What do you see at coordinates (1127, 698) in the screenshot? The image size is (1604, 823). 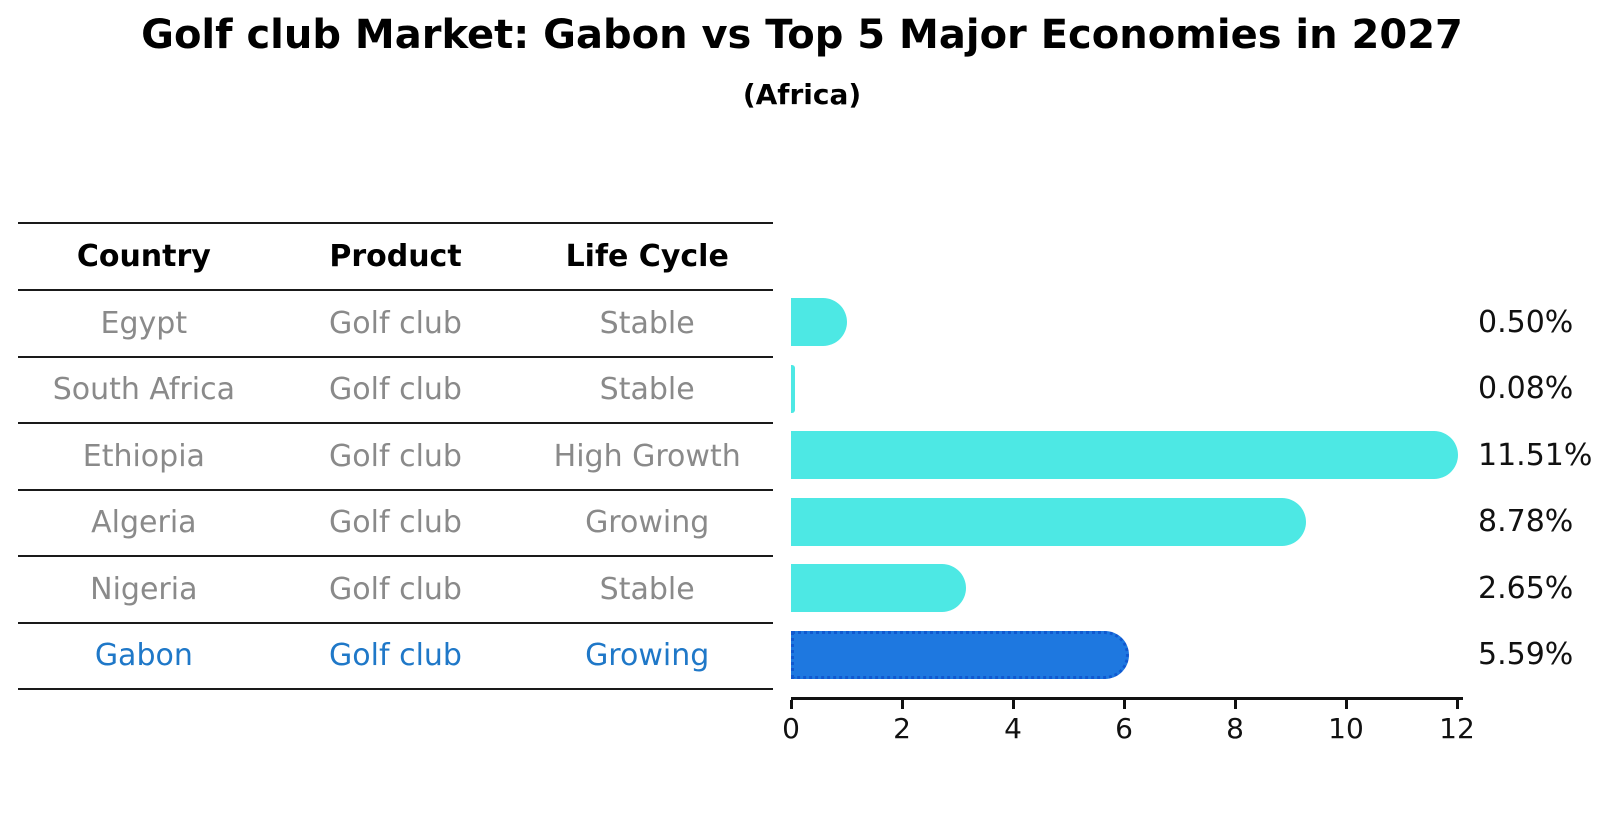 I see `x-axis-line` at bounding box center [1127, 698].